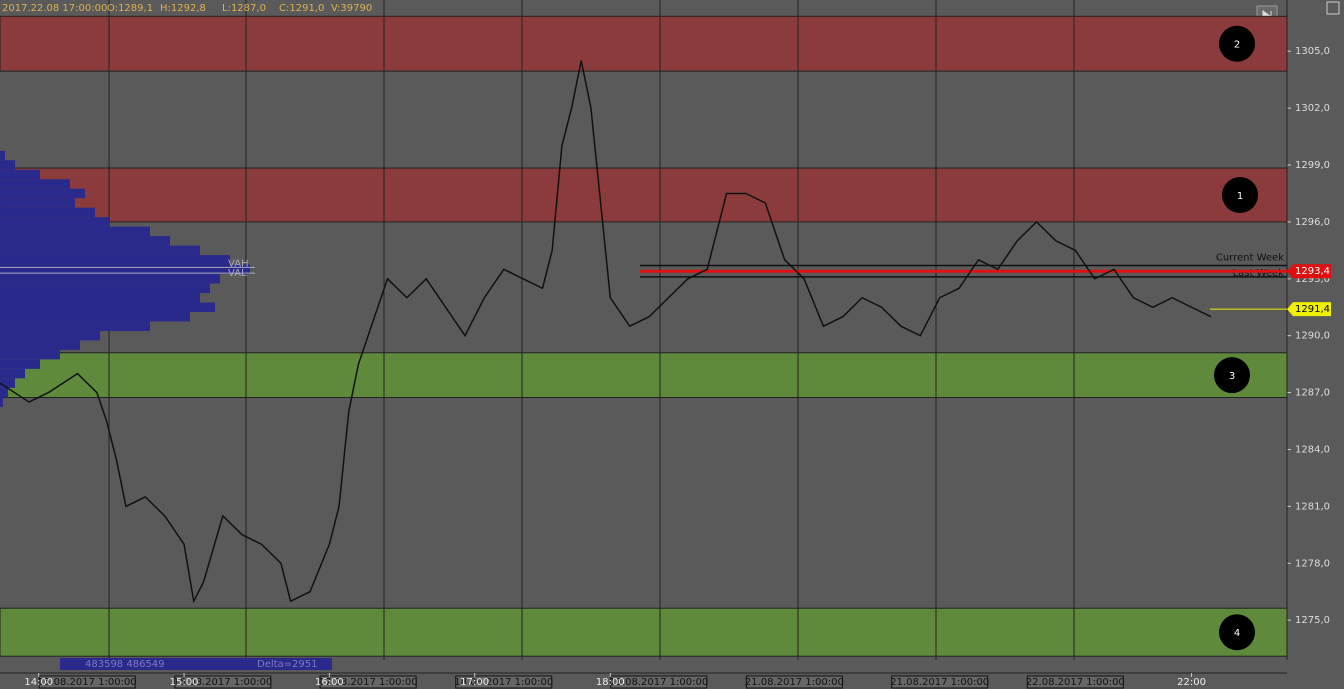  What do you see at coordinates (1312, 393) in the screenshot?
I see `y-tick-label: 1287,0` at bounding box center [1312, 393].